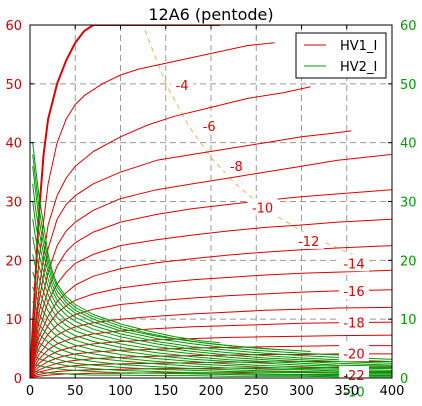 The image size is (422, 406). I want to click on chart-title: 12A6 (pentode), so click(210, 14).